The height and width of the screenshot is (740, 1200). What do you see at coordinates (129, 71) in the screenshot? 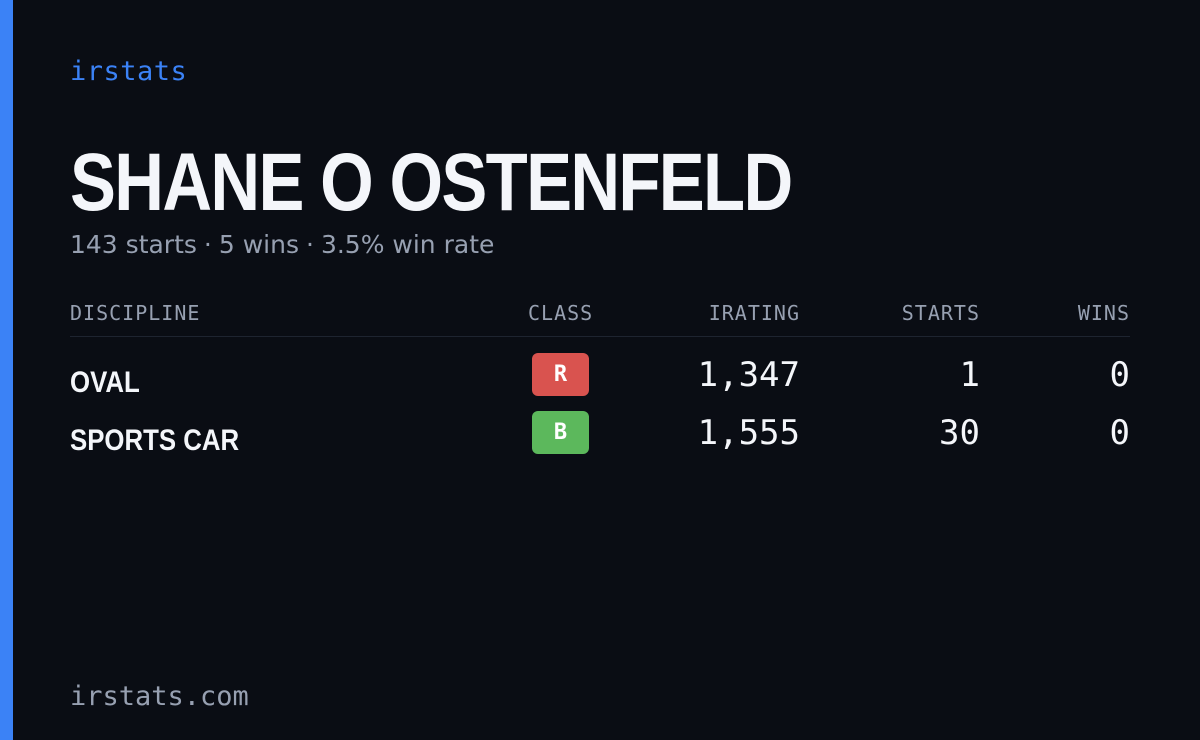
I see `brand-logo-text: irstats` at bounding box center [129, 71].